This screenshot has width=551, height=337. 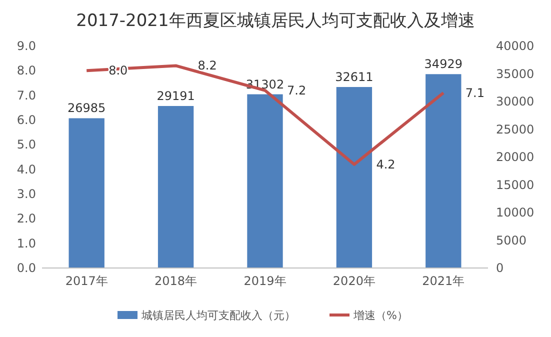 What do you see at coordinates (218, 315) in the screenshot?
I see `legend-label: 城镇居民人均可支配收入（元）` at bounding box center [218, 315].